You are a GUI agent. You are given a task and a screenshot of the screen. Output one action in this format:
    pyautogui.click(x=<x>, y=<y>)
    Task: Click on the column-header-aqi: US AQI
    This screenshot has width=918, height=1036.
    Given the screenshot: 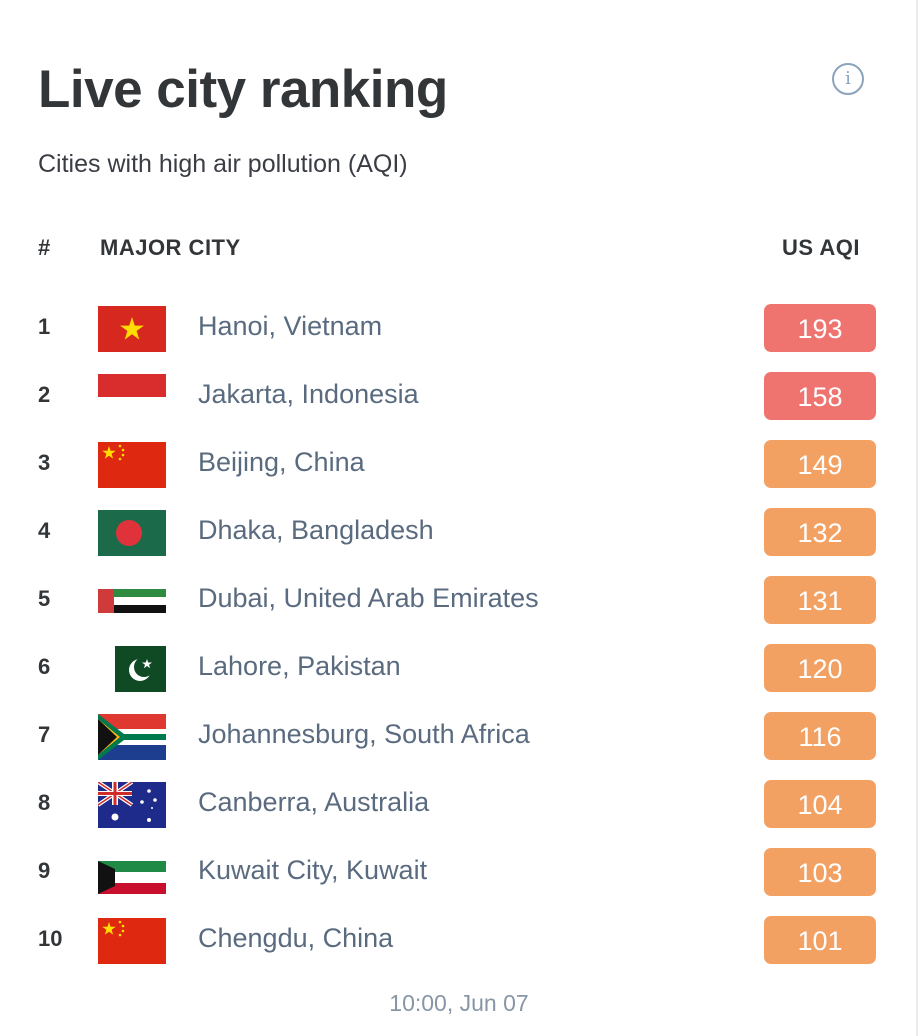 What is the action you would take?
    pyautogui.click(x=821, y=247)
    